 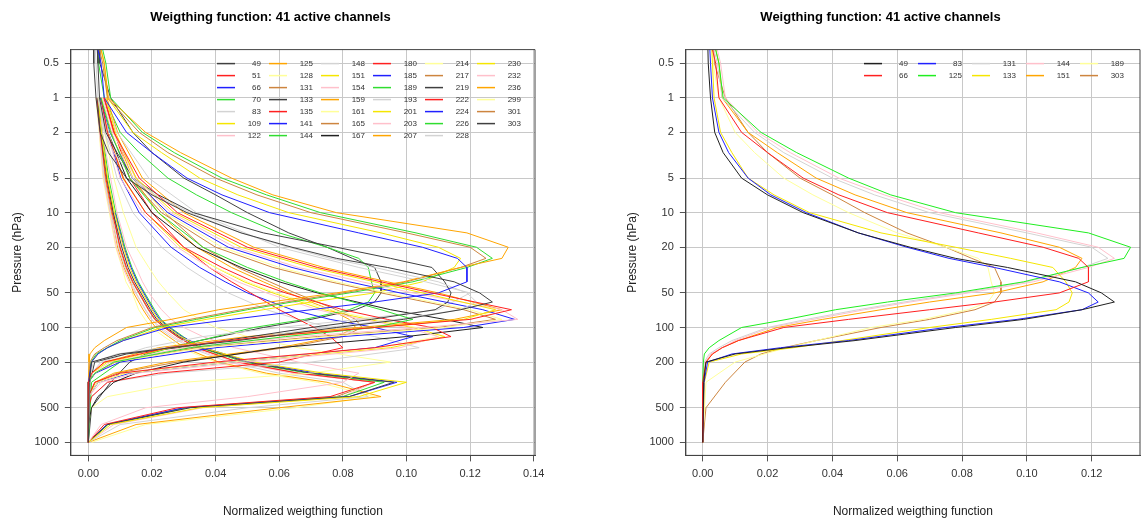 What do you see at coordinates (254, 123) in the screenshot?
I see `legend-label: 109` at bounding box center [254, 123].